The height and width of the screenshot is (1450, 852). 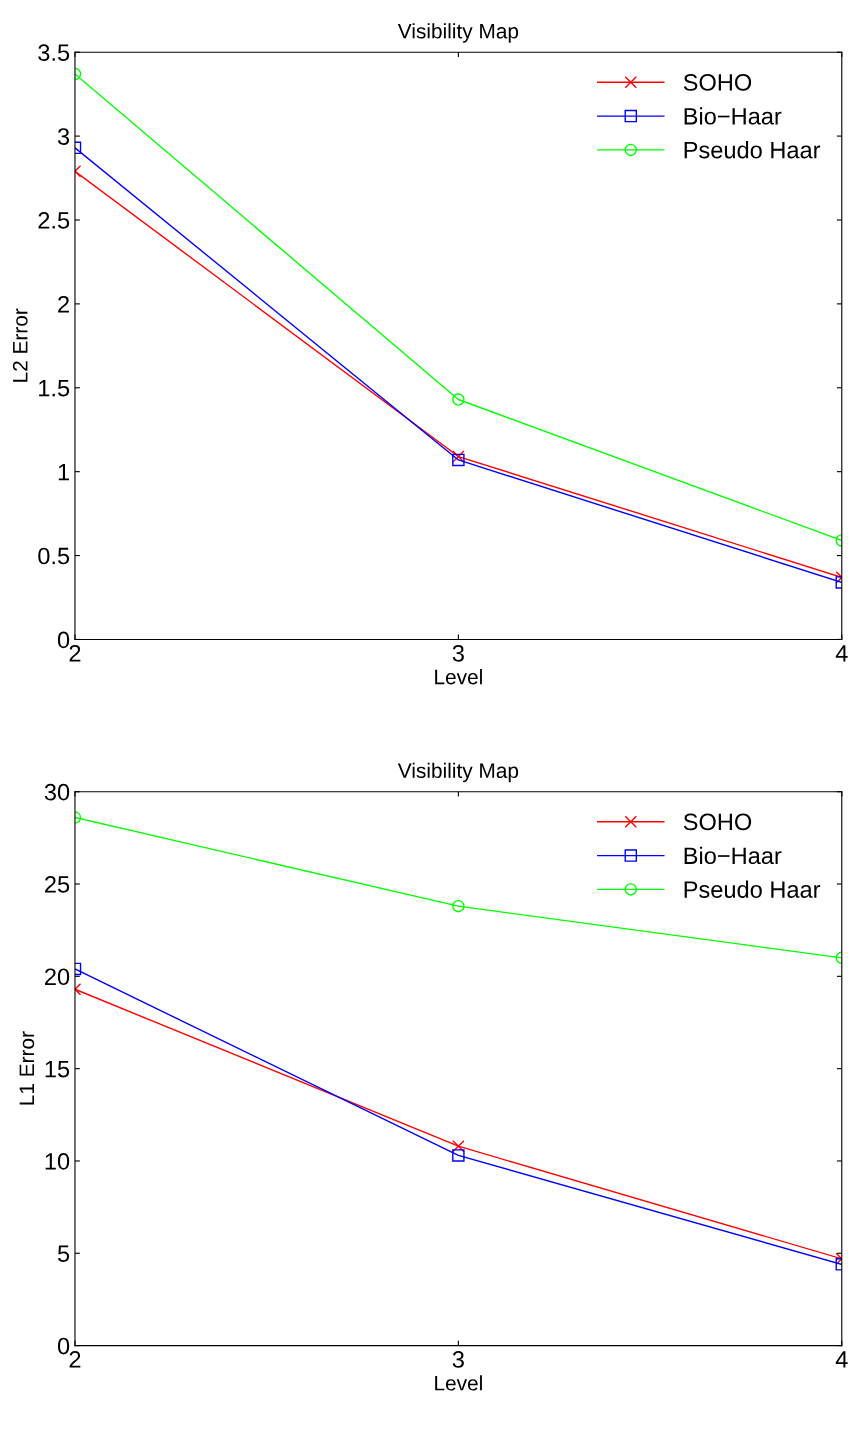 I want to click on y-tick-label: 2.5, so click(x=54, y=220).